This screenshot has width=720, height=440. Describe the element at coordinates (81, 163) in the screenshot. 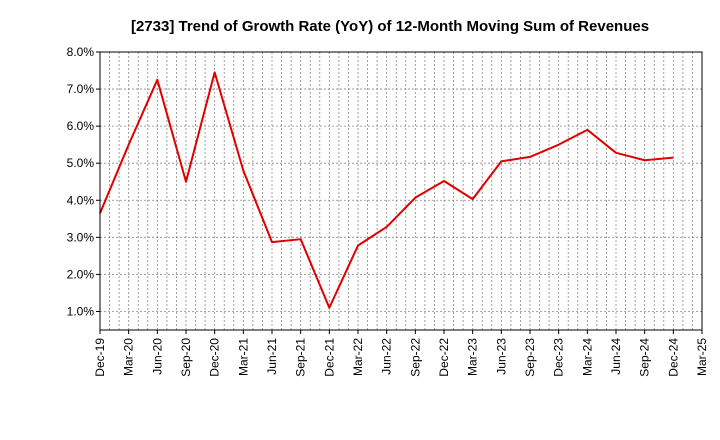

I see `y-tick-label: 5.0%` at that location.